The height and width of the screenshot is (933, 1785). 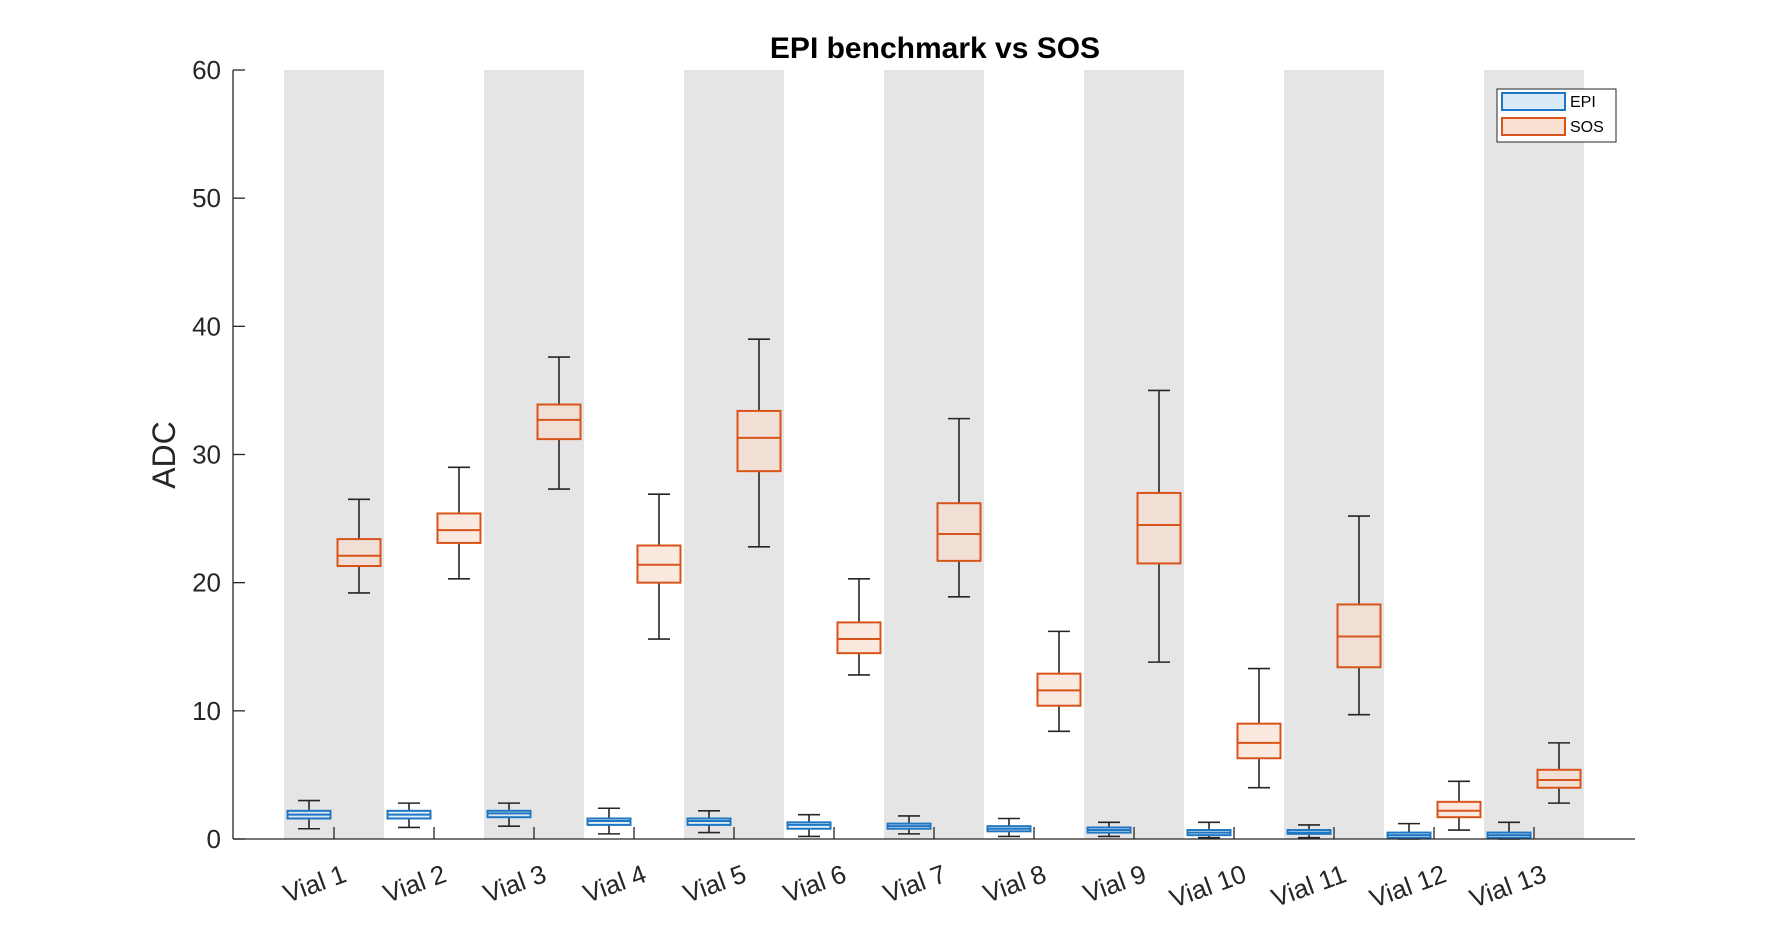 What do you see at coordinates (206, 455) in the screenshot?
I see `y-tick-label: 30` at bounding box center [206, 455].